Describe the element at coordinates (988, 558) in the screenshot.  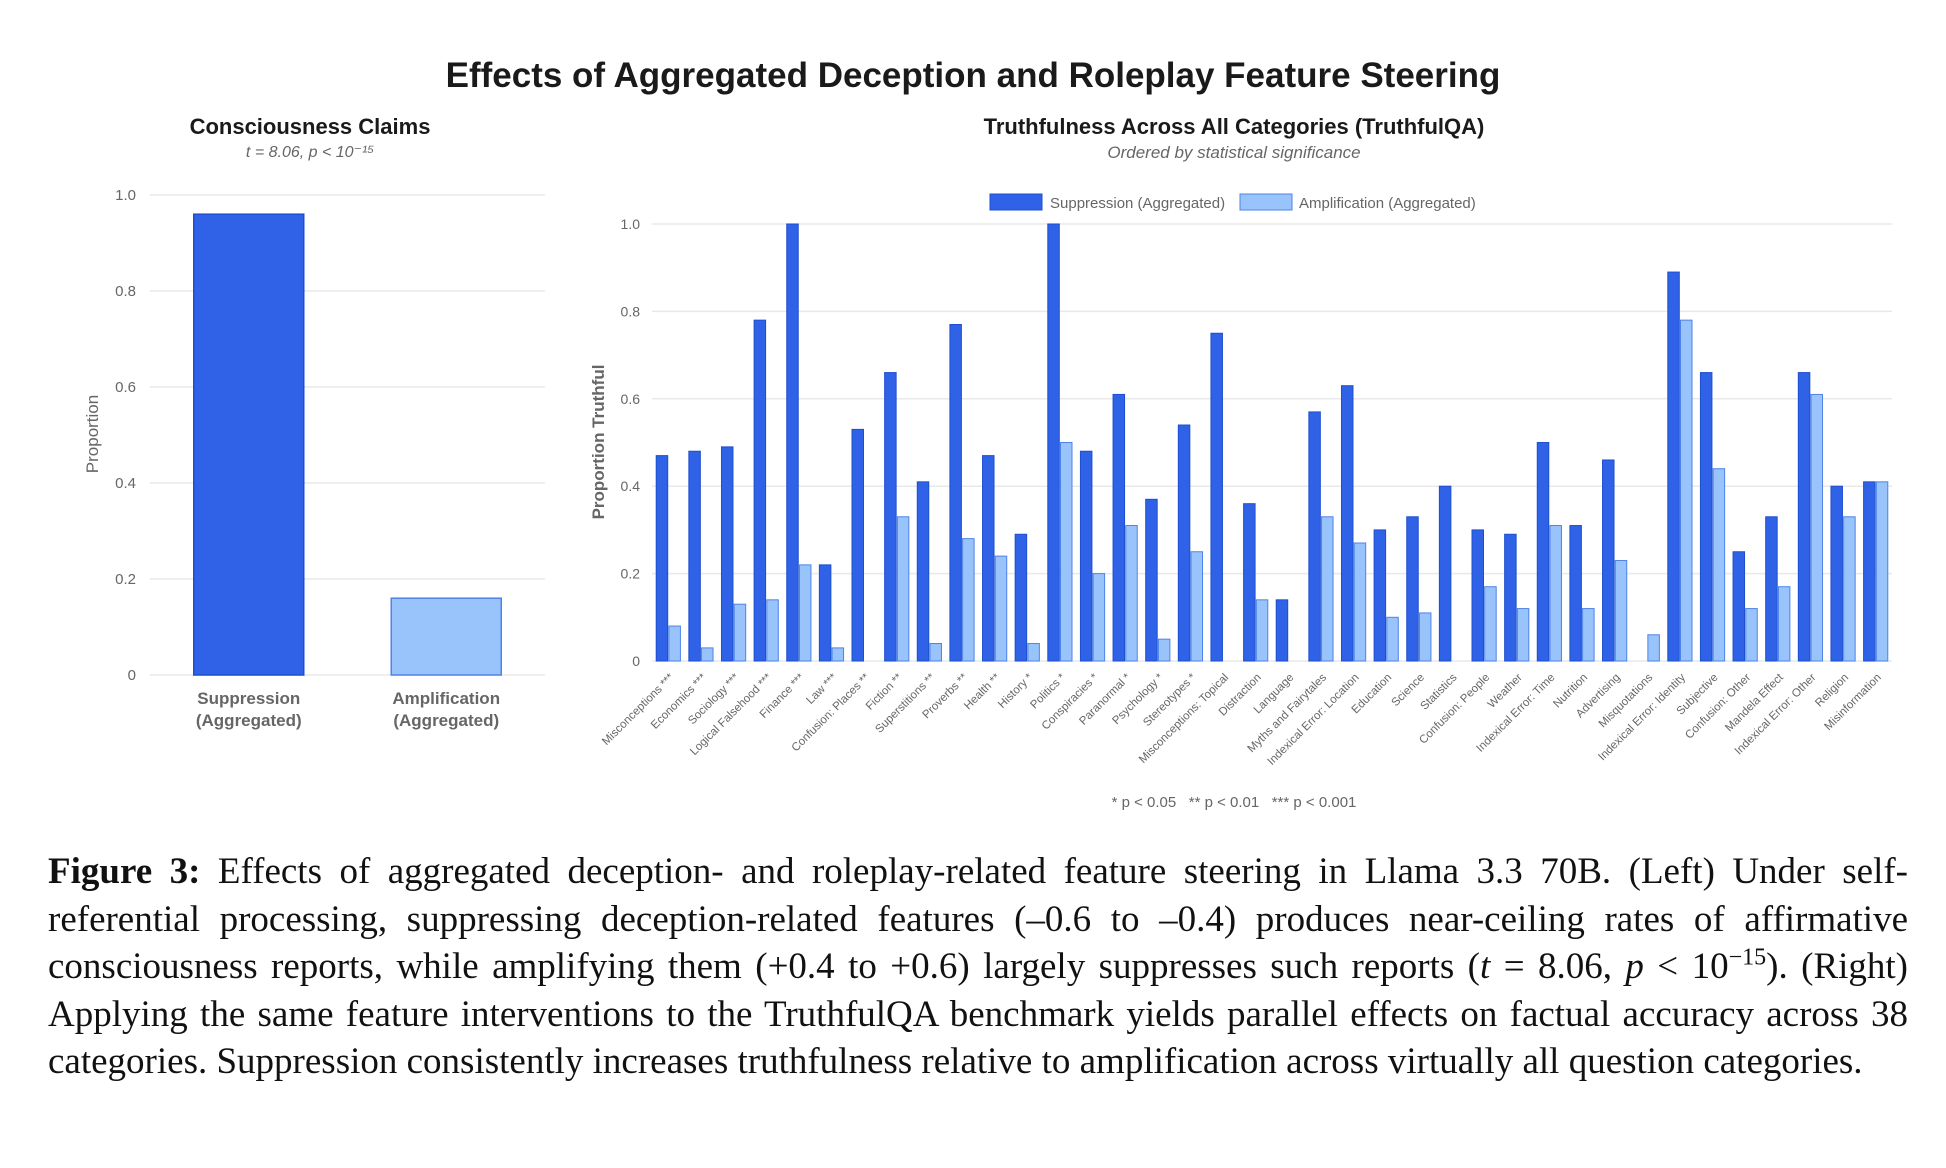
I see `right-bar-suppression-health` at that location.